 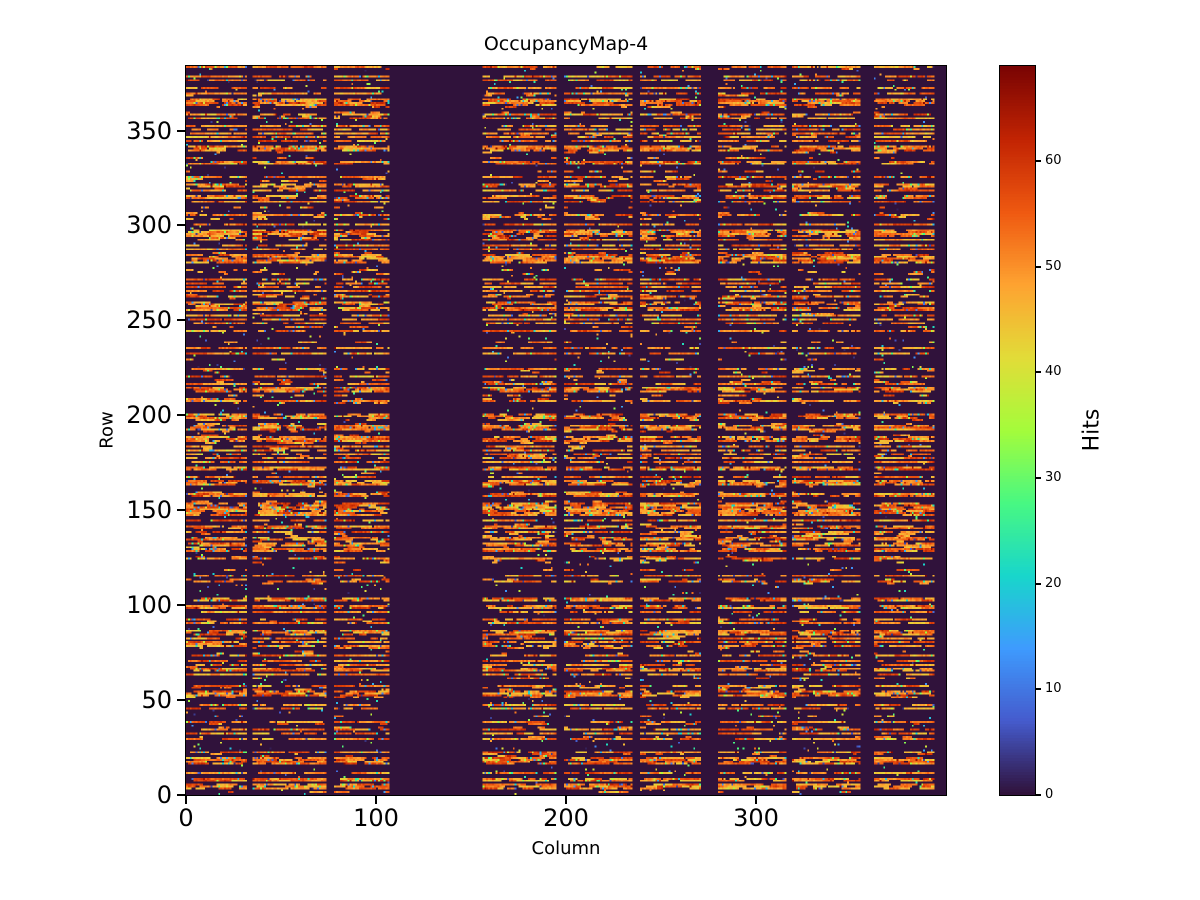 I want to click on colorbar-tick-label: 60, so click(x=1053, y=161).